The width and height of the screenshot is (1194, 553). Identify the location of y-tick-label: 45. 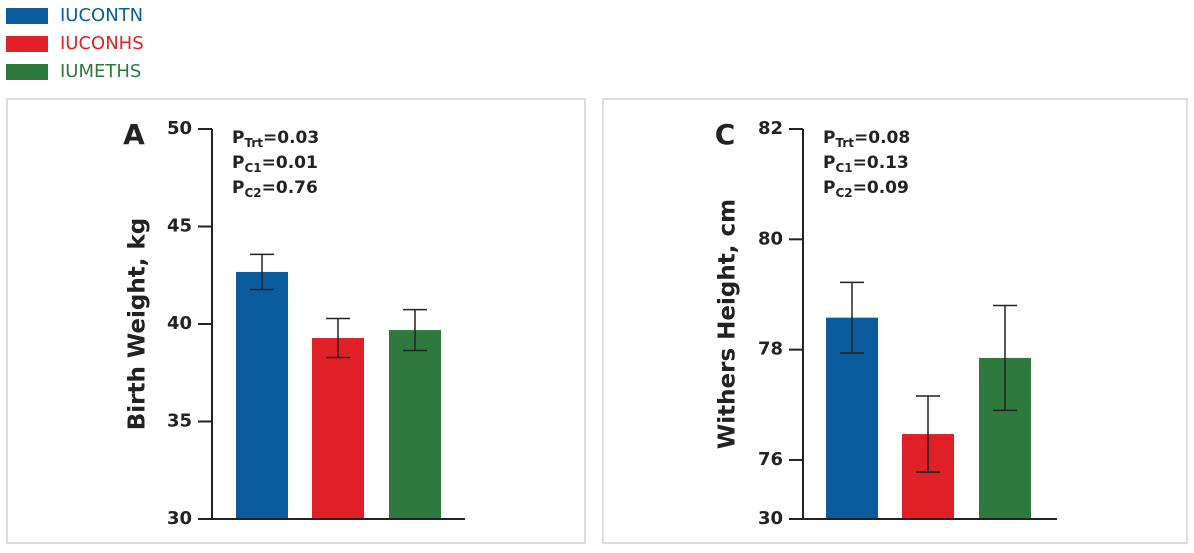
(179, 226).